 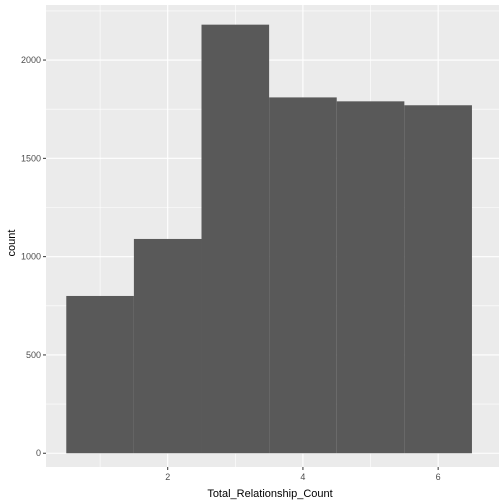 I want to click on y-tick-label: 1000, so click(x=31, y=257).